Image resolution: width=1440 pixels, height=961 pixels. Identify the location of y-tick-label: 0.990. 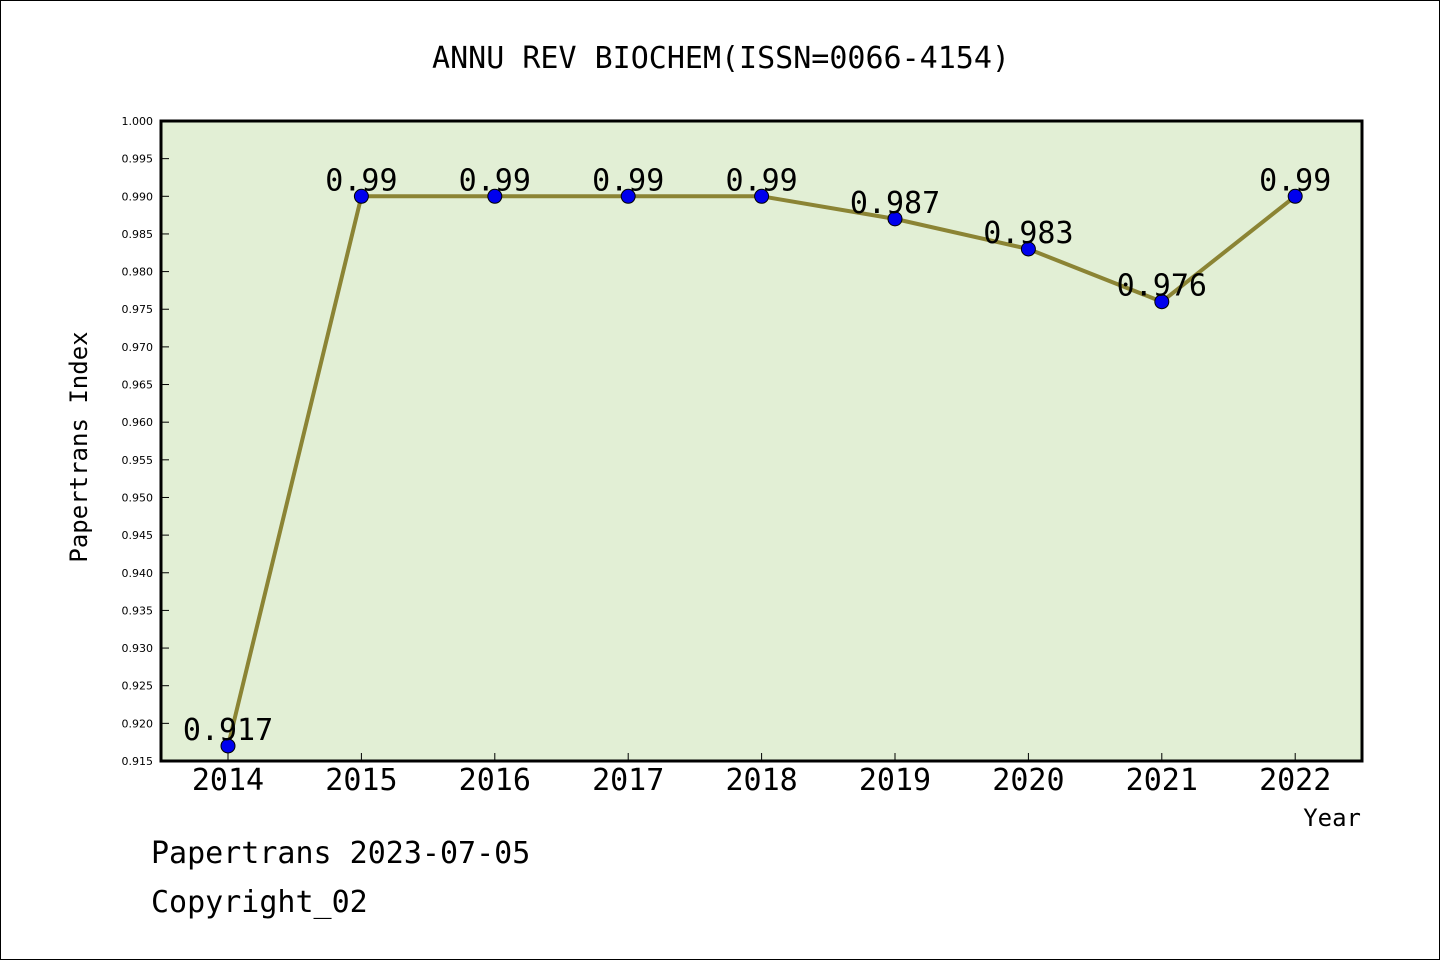
(138, 196).